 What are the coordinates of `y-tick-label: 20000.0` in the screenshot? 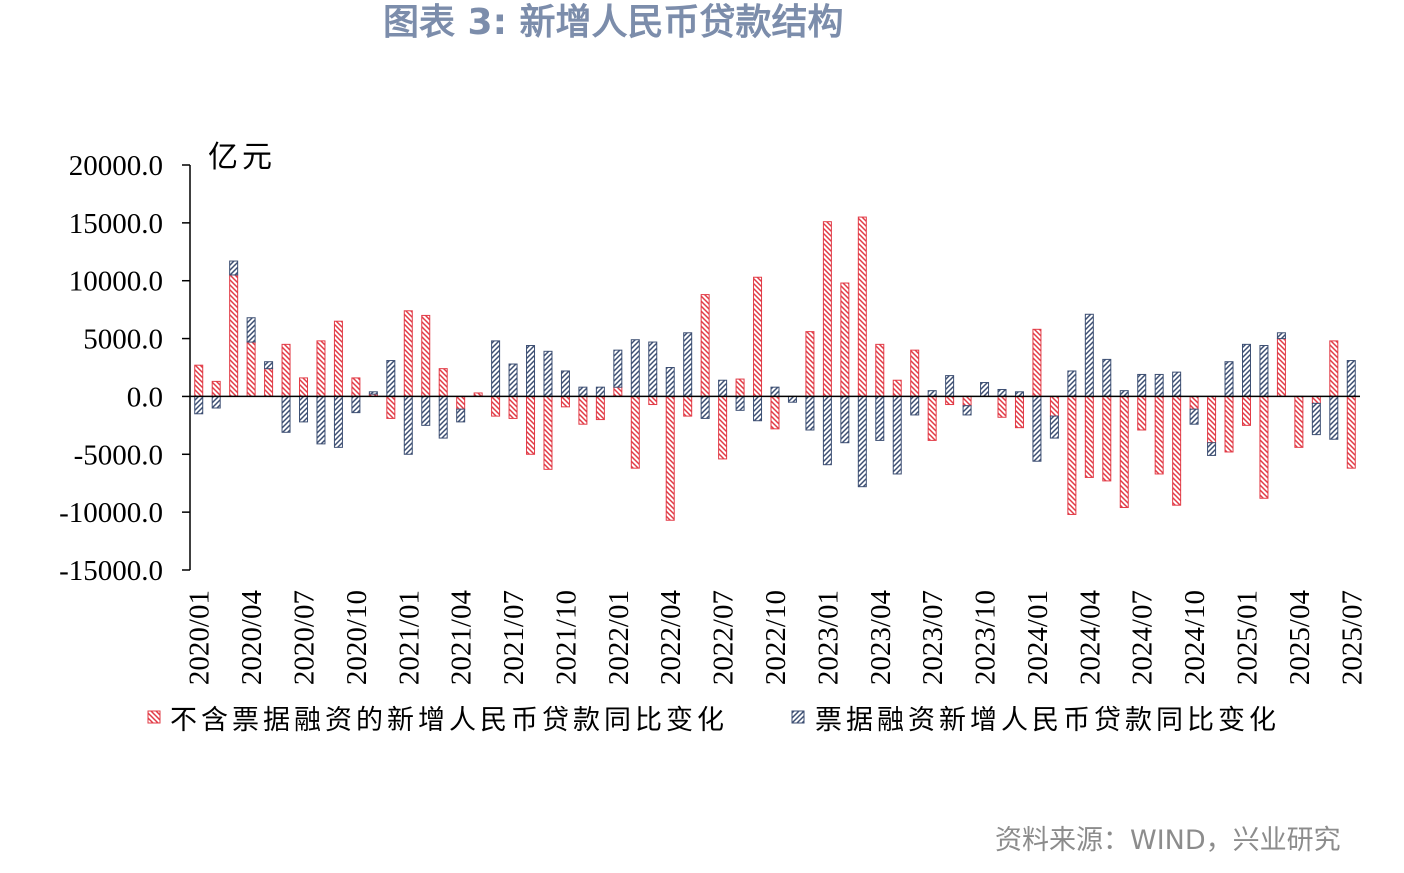 It's located at (116, 166).